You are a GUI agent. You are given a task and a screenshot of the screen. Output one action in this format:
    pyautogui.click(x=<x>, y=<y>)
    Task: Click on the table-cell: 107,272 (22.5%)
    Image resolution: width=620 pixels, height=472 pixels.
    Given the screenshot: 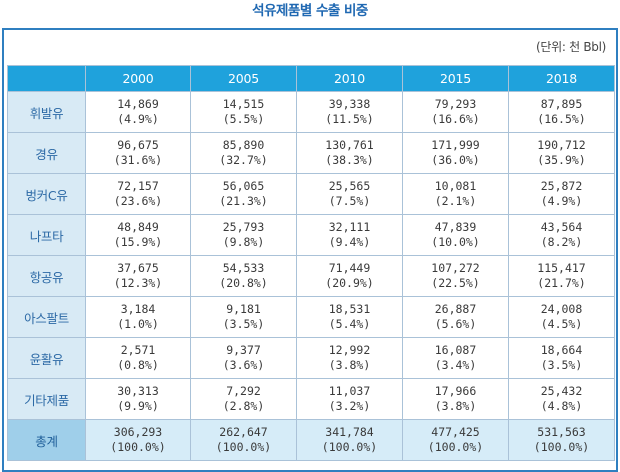 What is the action you would take?
    pyautogui.click(x=455, y=276)
    